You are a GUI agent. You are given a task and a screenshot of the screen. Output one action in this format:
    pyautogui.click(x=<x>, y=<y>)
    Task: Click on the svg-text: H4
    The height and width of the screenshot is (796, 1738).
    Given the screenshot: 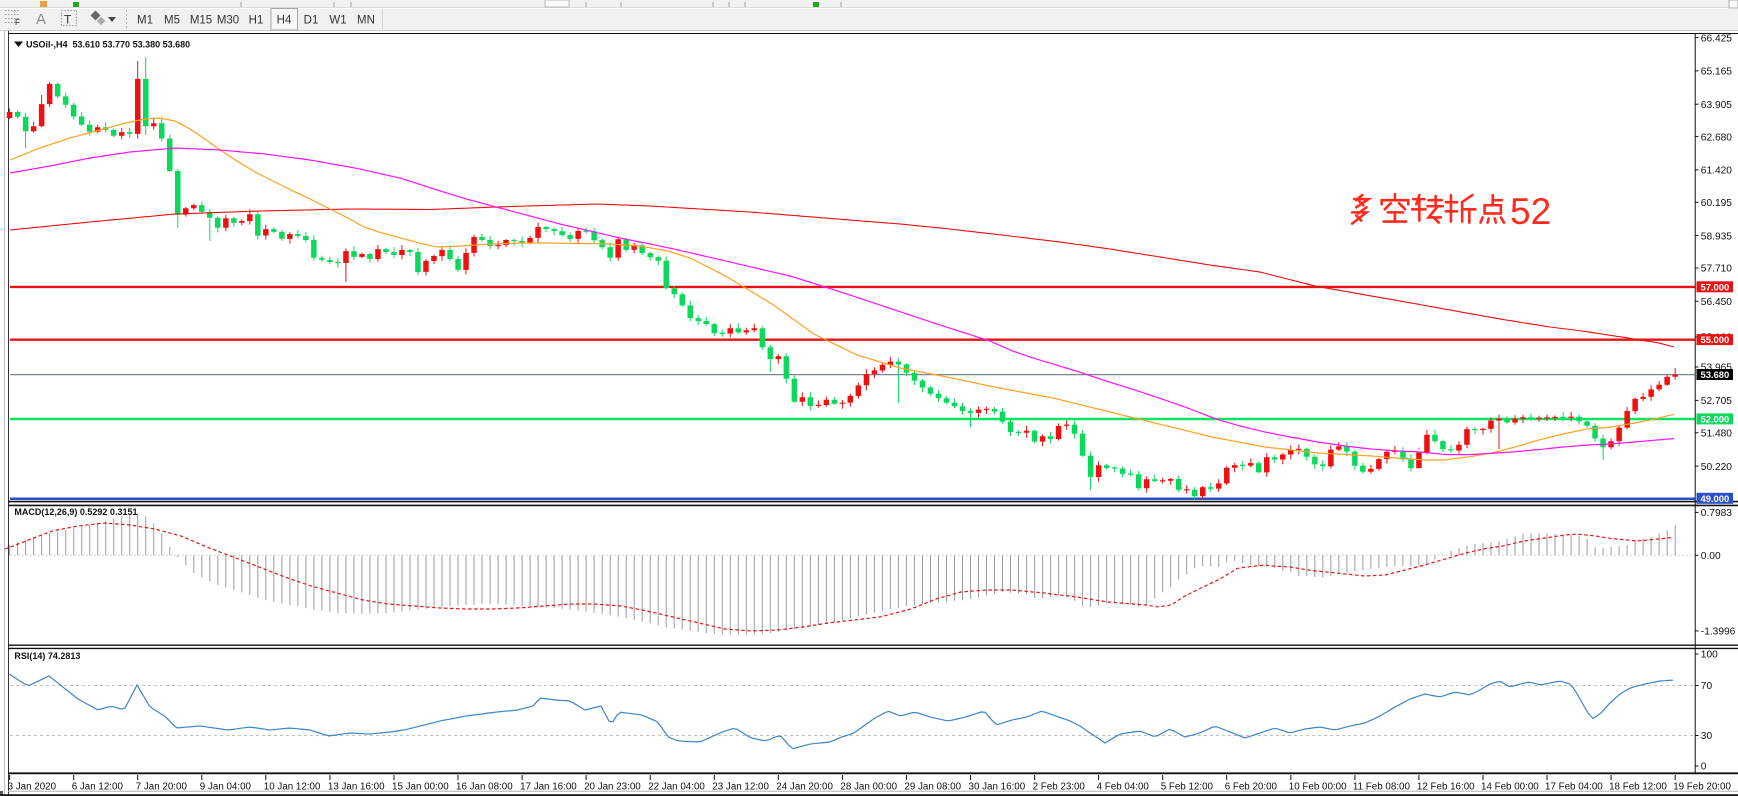 What is the action you would take?
    pyautogui.click(x=284, y=21)
    